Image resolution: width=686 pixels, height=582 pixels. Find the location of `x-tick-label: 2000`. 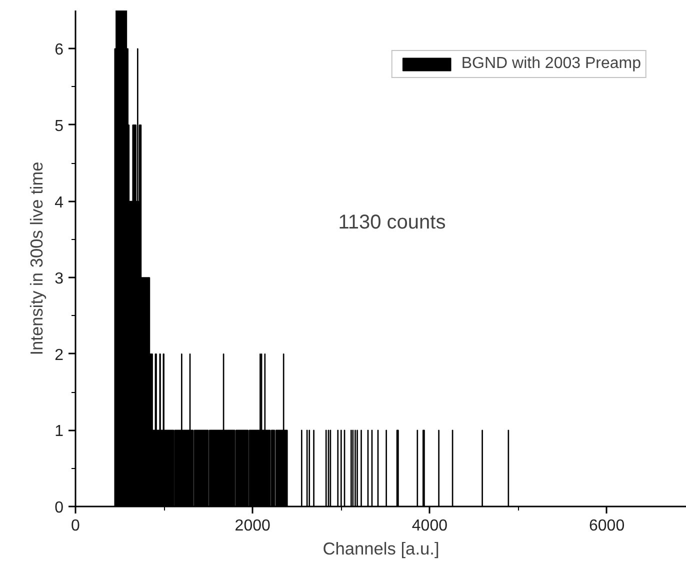

x-tick-label: 2000 is located at coordinates (252, 526).